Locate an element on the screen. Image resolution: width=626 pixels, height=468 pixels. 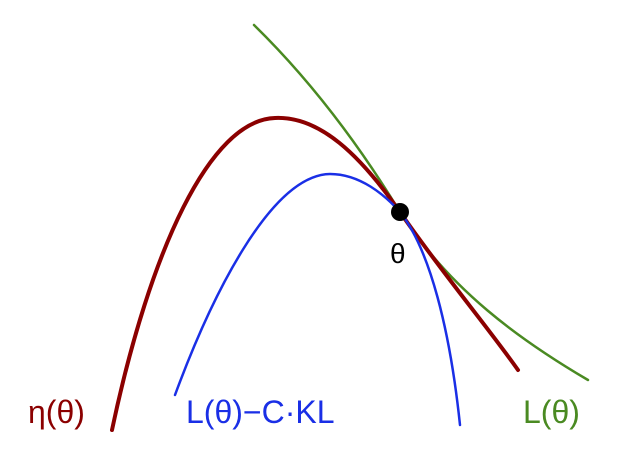
tangent-point is located at coordinates (400, 212).